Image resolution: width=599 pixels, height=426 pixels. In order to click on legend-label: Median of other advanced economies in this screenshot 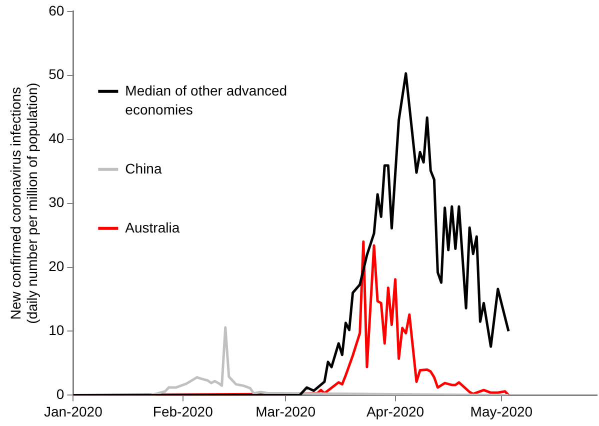, I will do `click(206, 100)`.